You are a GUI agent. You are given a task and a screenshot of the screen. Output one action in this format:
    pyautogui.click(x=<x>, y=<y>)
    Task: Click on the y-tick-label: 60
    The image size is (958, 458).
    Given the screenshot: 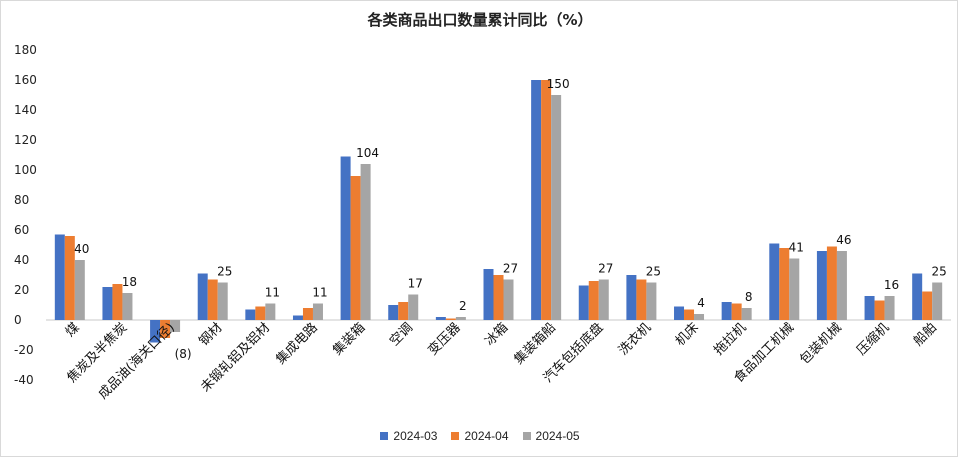 What is the action you would take?
    pyautogui.click(x=21, y=230)
    